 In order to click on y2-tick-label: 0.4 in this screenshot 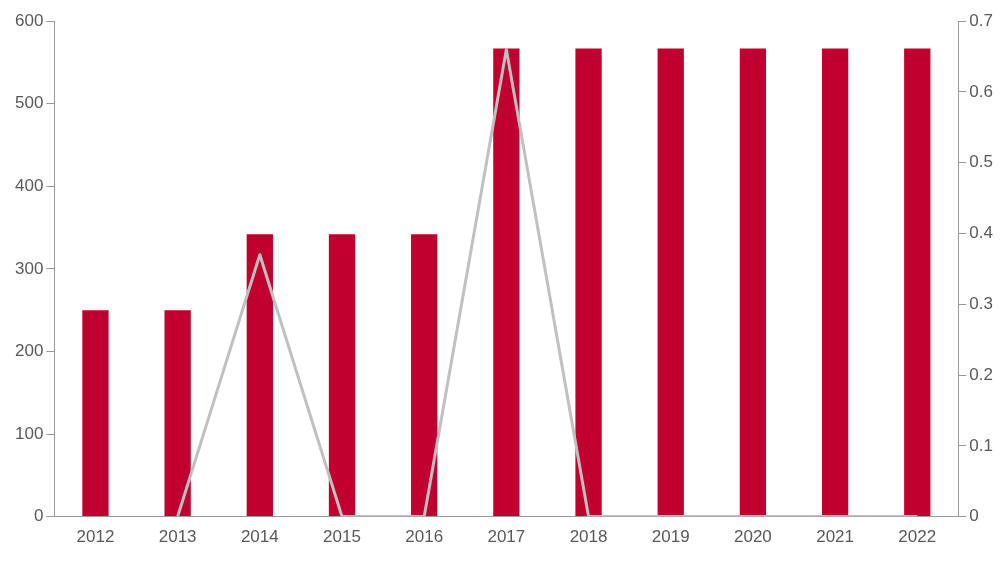, I will do `click(981, 233)`.